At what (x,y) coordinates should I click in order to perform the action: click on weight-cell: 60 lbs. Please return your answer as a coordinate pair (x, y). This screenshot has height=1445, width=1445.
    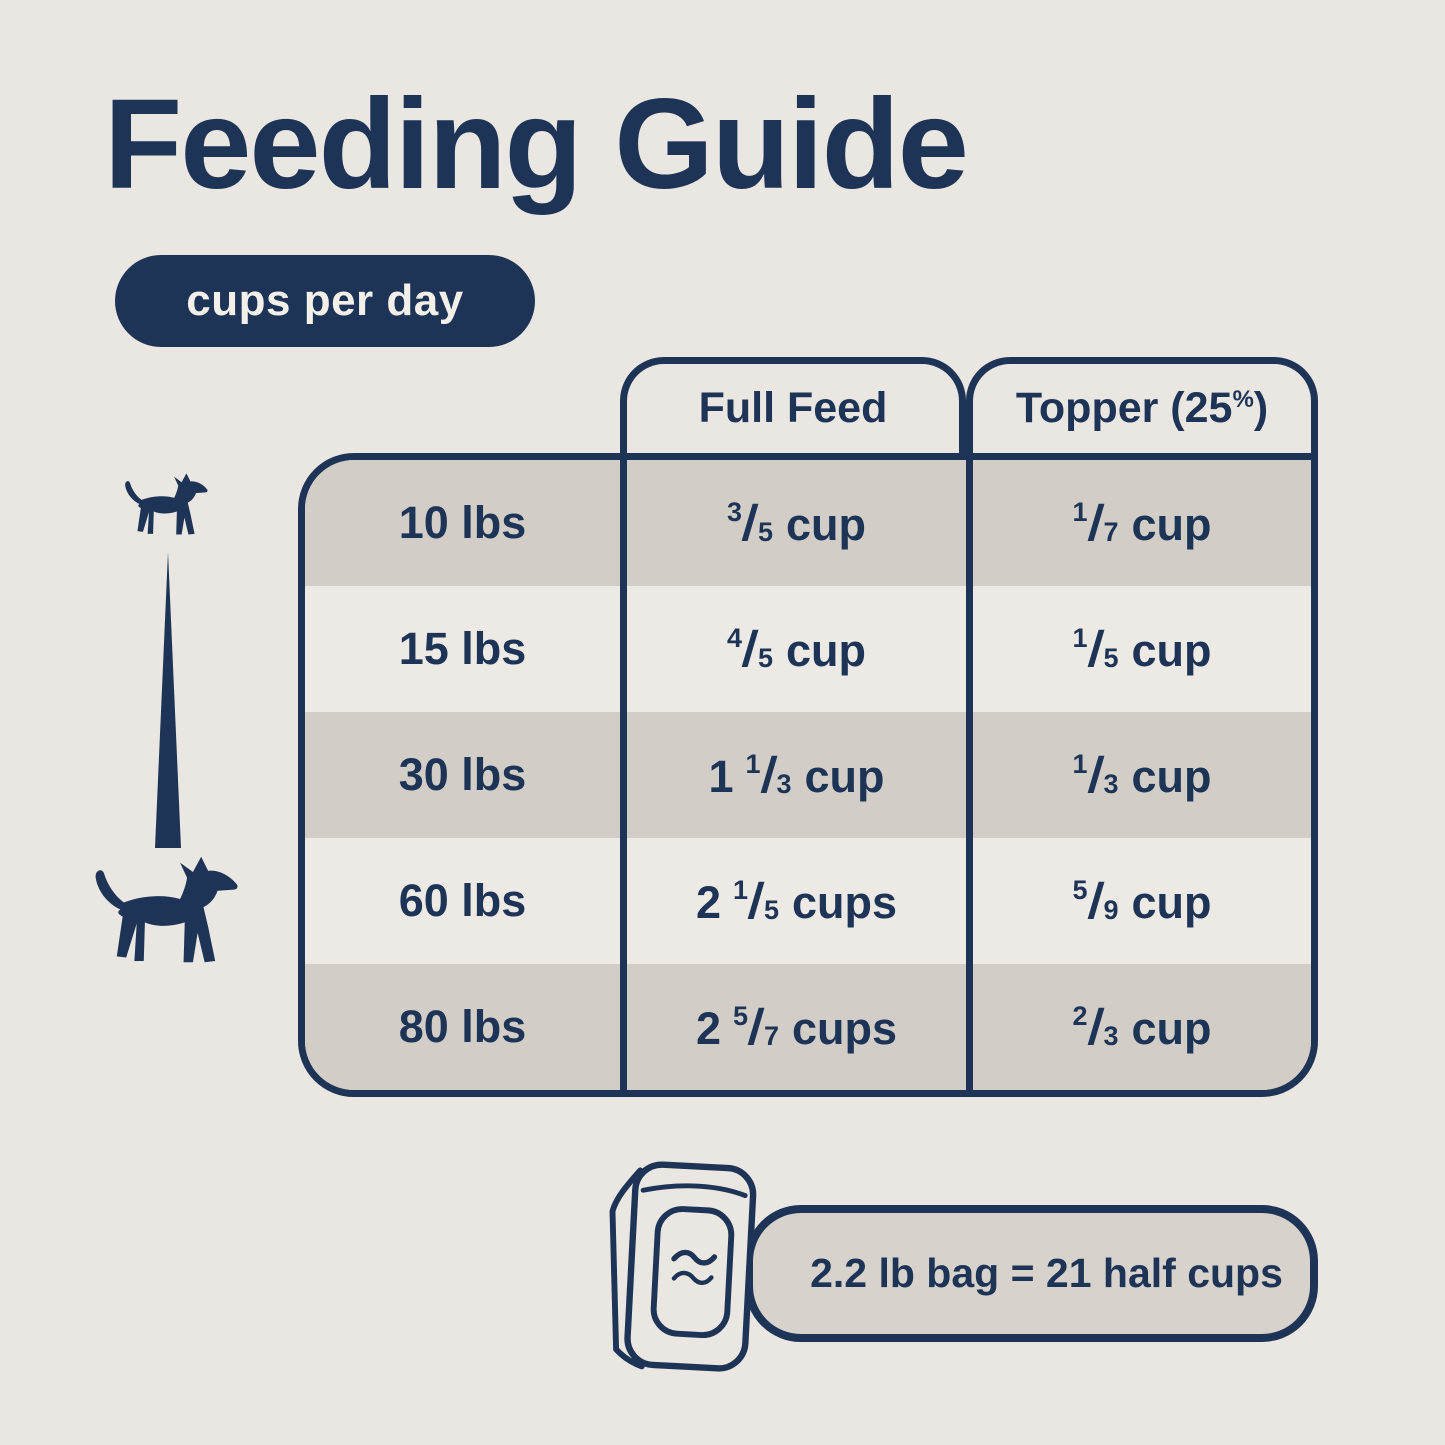
    Looking at the image, I should click on (462, 900).